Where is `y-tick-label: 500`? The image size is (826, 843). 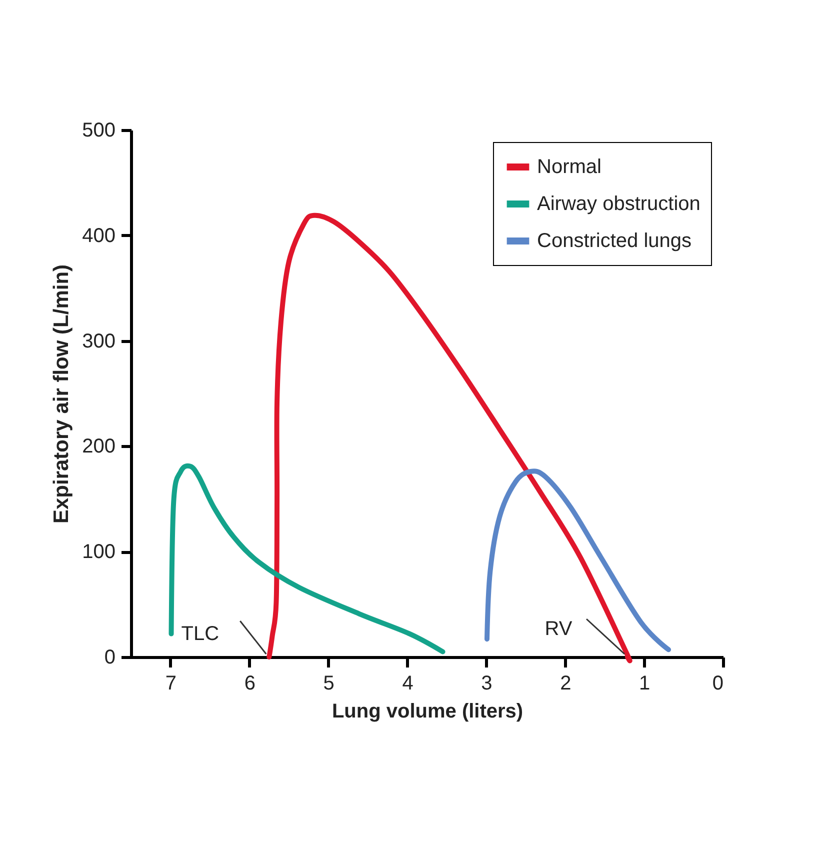
y-tick-label: 500 is located at coordinates (99, 131).